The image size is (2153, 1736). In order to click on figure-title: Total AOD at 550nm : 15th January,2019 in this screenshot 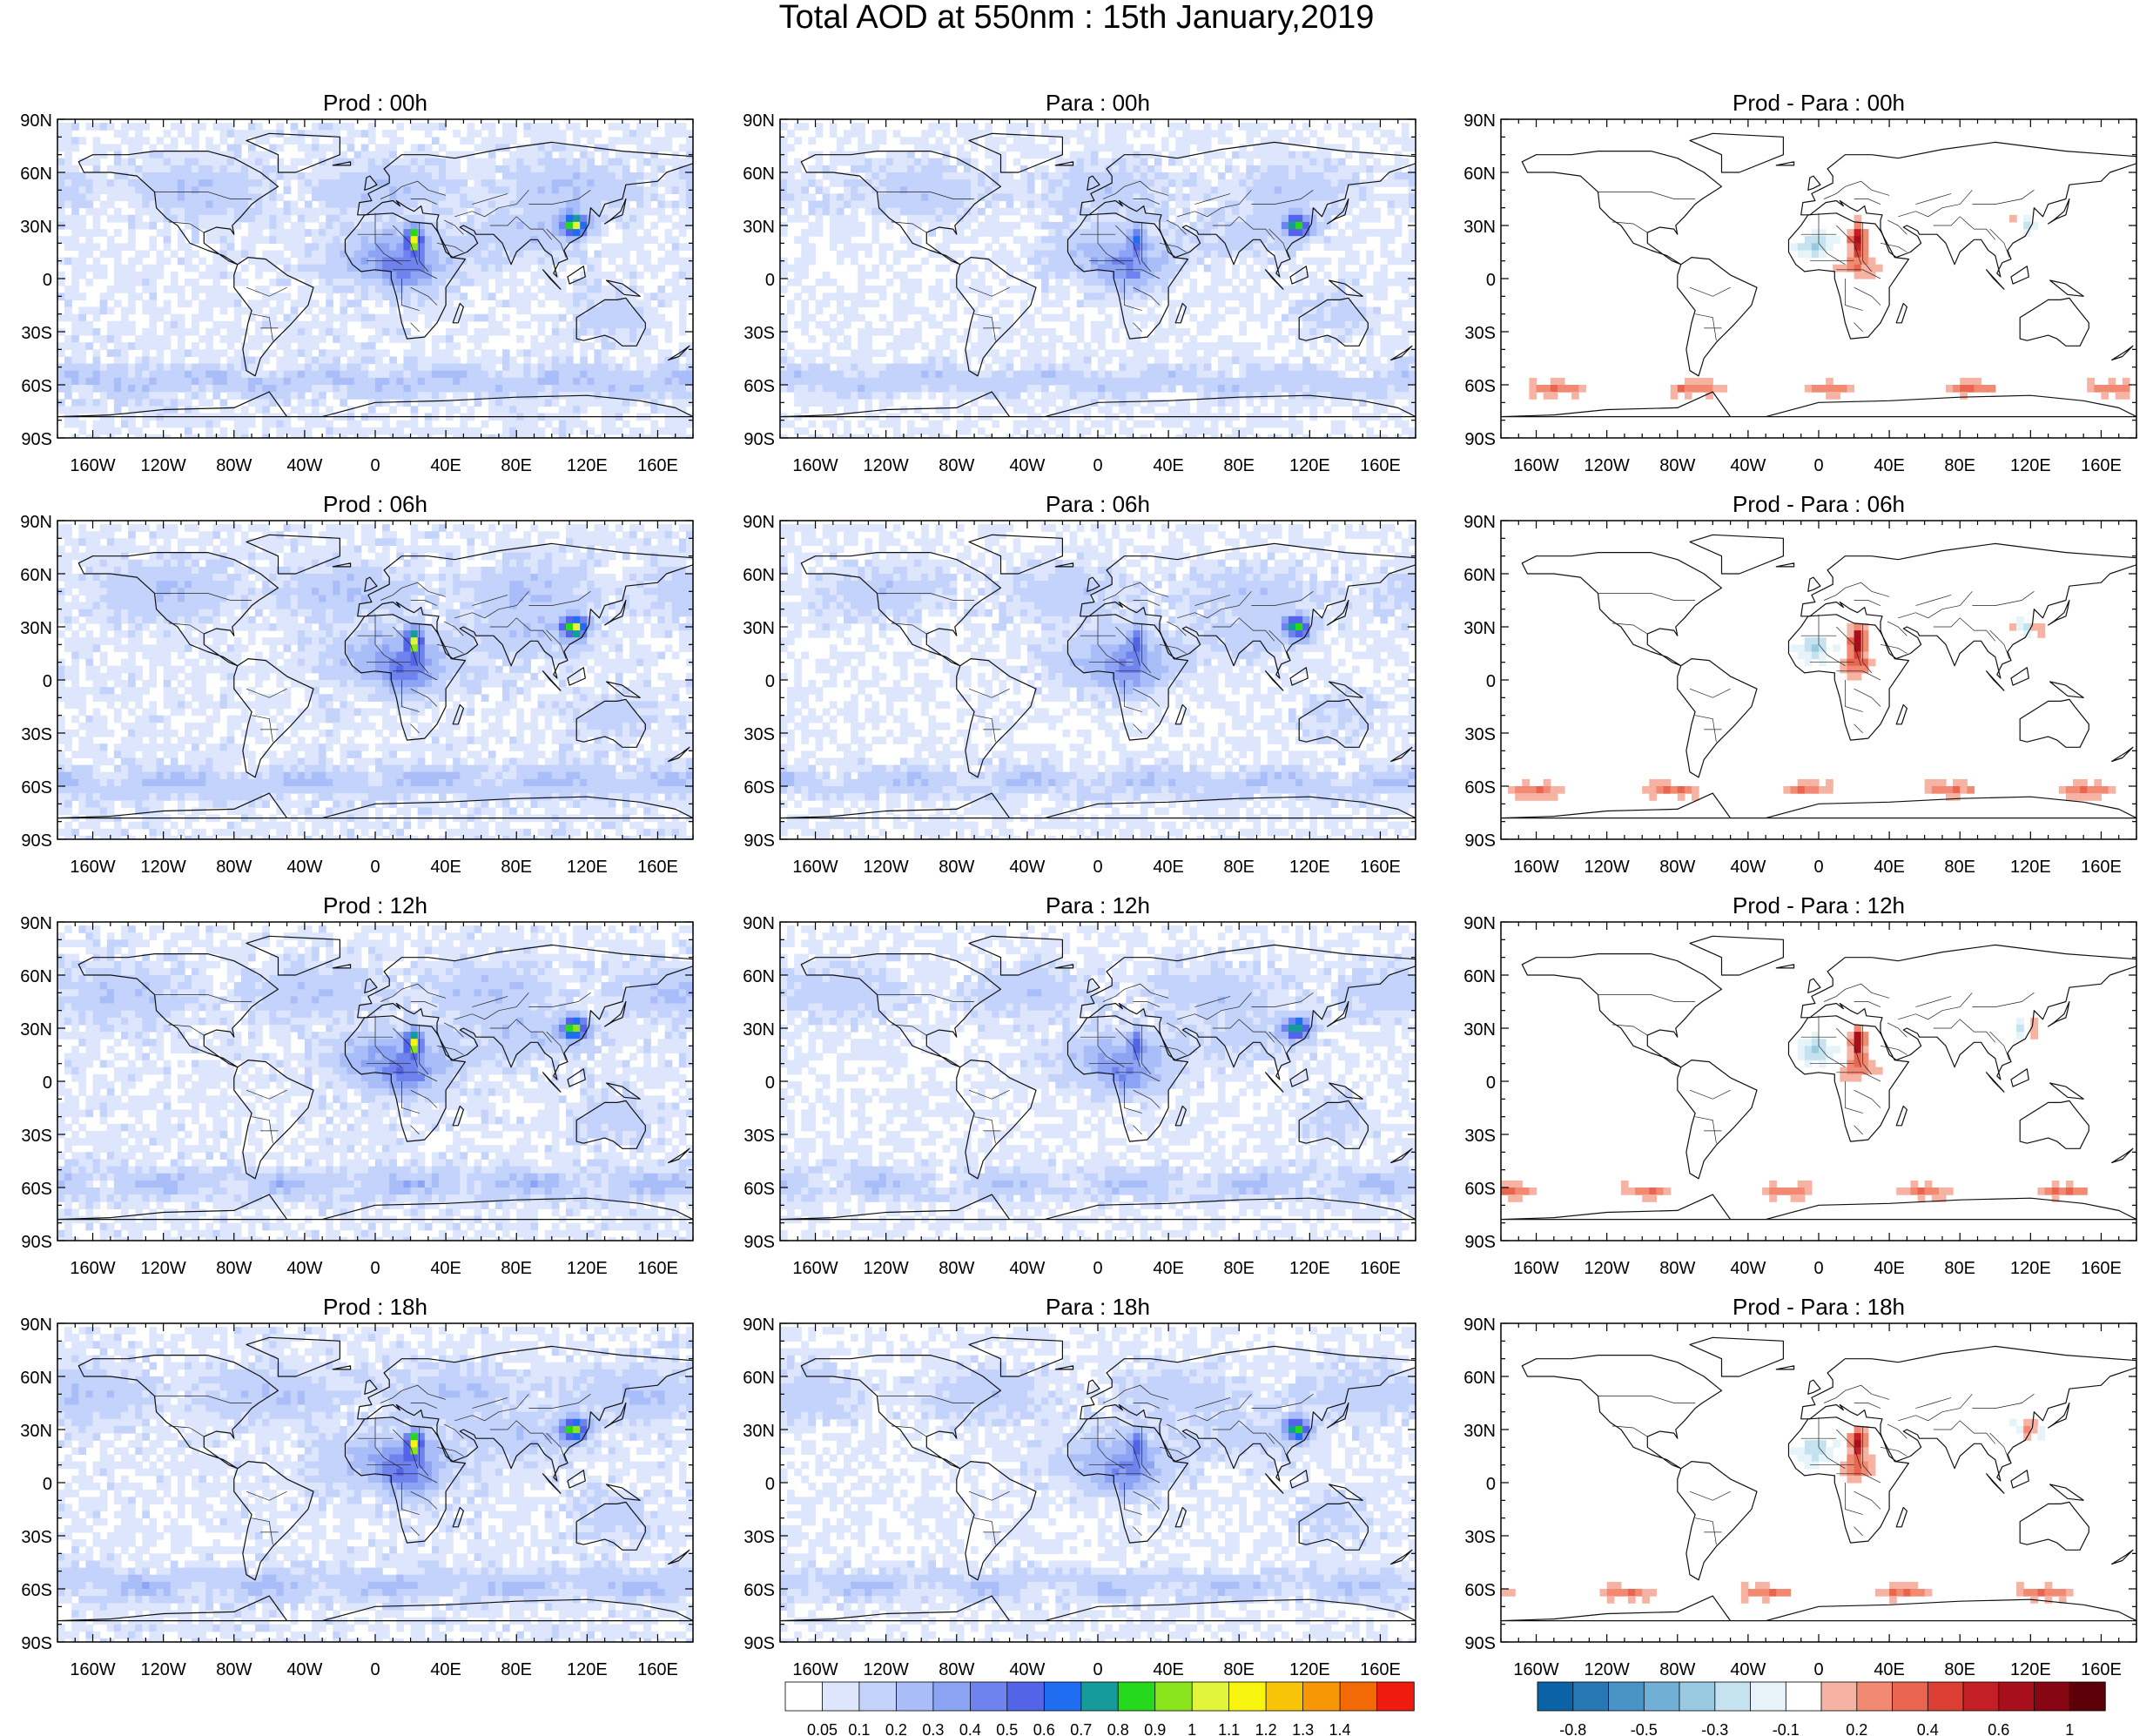, I will do `click(1076, 17)`.